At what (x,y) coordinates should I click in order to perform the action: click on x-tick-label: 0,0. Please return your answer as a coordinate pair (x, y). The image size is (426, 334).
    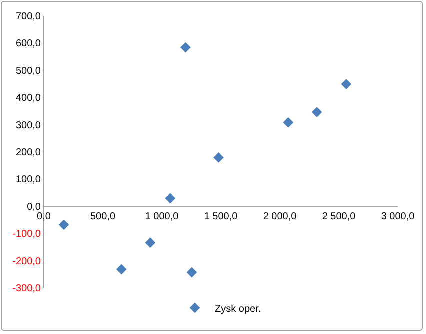
    Looking at the image, I should click on (44, 216).